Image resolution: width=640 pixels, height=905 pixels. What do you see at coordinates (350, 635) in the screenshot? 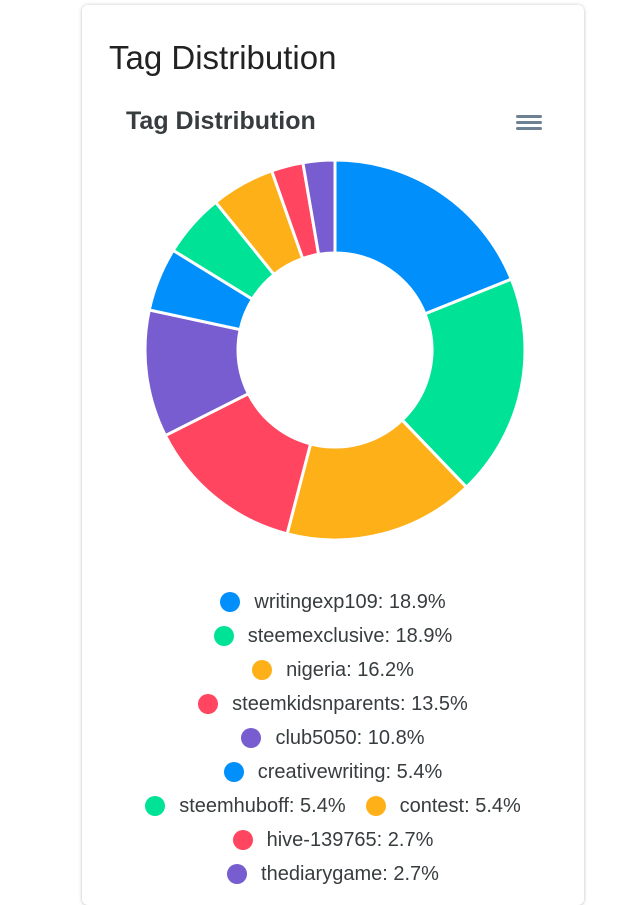
I see `legend-label: steemexclusive: 18.9%` at bounding box center [350, 635].